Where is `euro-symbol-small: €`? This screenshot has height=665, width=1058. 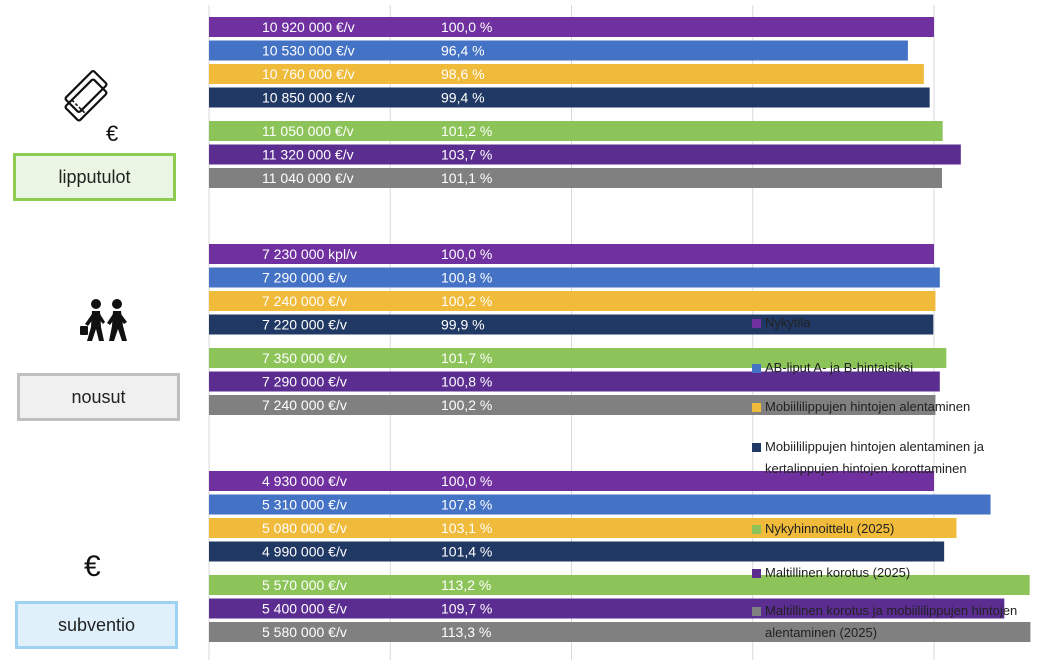 euro-symbol-small: € is located at coordinates (112, 133).